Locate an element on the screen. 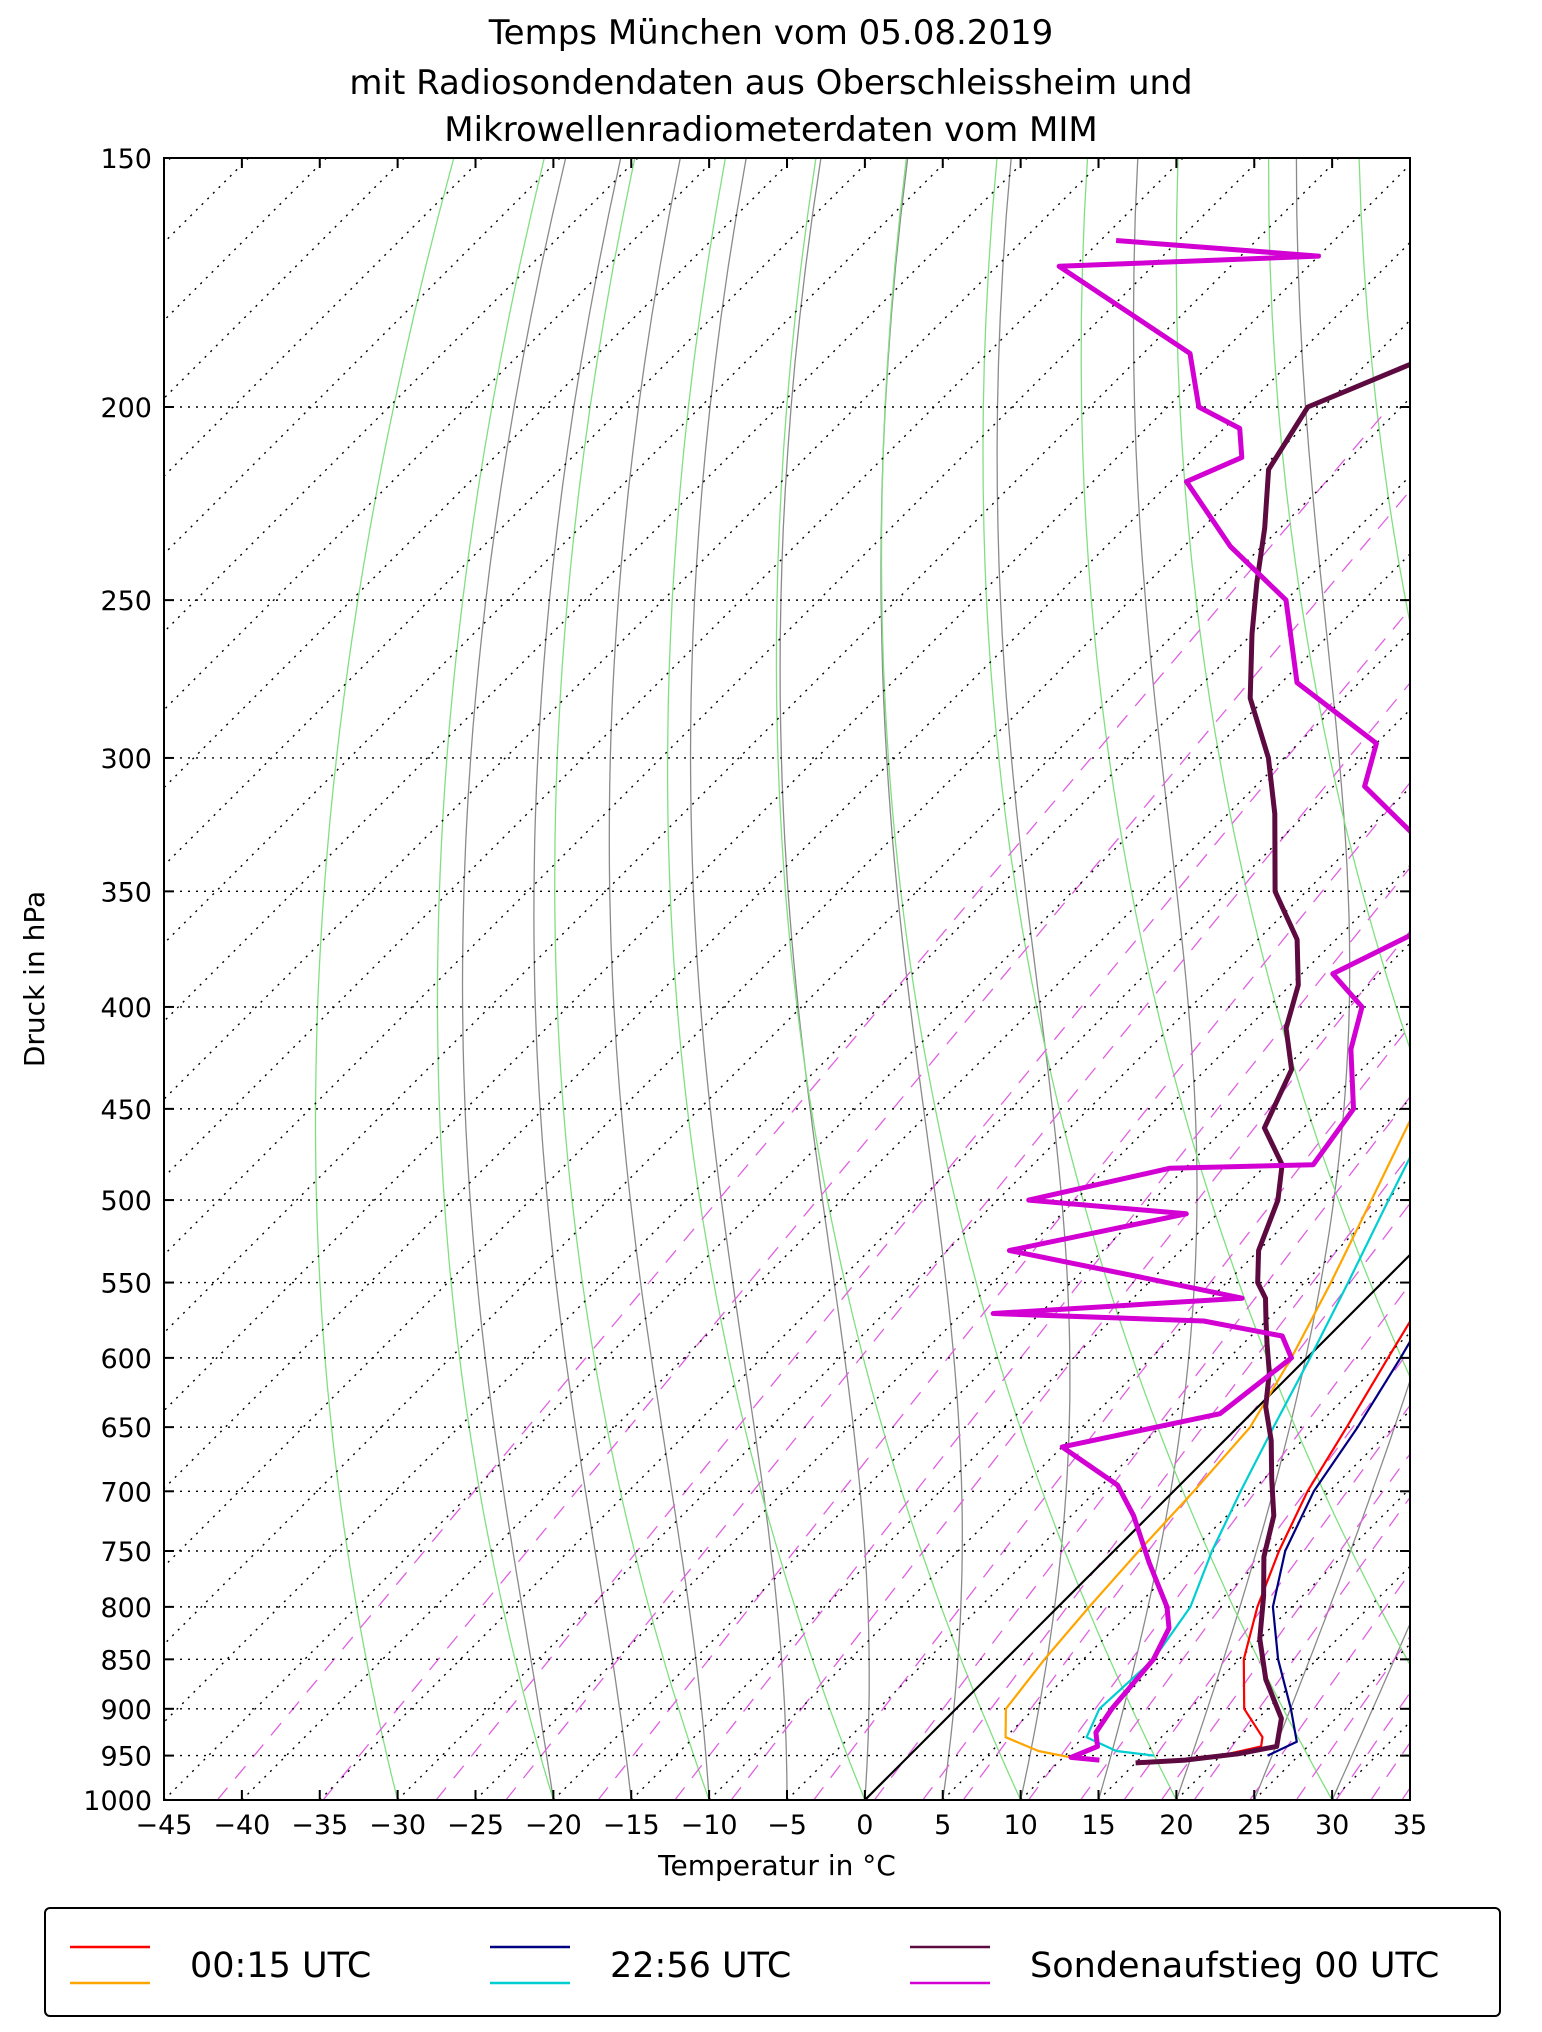 The height and width of the screenshot is (2032, 1542). x-tick-label: −15 is located at coordinates (631, 1825).